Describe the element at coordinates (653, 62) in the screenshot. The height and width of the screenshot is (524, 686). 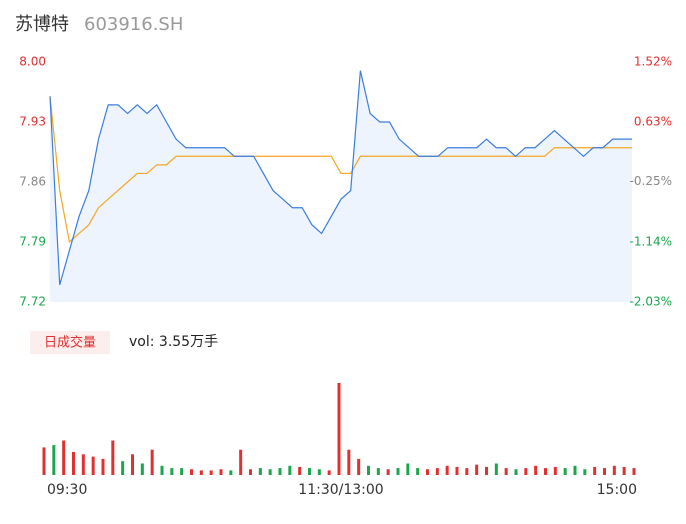
I see `y2-tick-label: 1.52%` at that location.